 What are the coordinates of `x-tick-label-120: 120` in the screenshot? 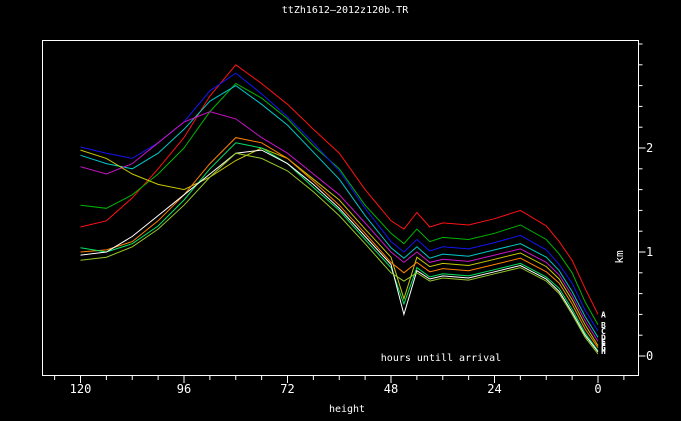 It's located at (81, 389).